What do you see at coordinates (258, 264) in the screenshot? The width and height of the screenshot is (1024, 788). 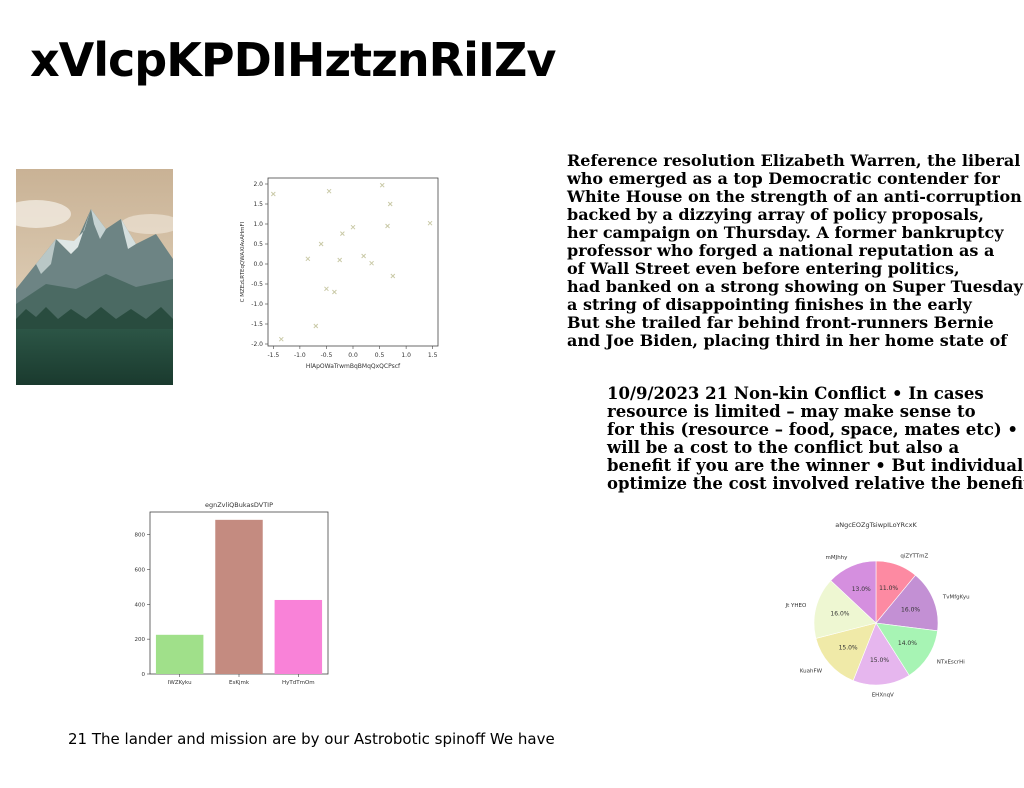 I see `y-tick-label: 0.0` at bounding box center [258, 264].